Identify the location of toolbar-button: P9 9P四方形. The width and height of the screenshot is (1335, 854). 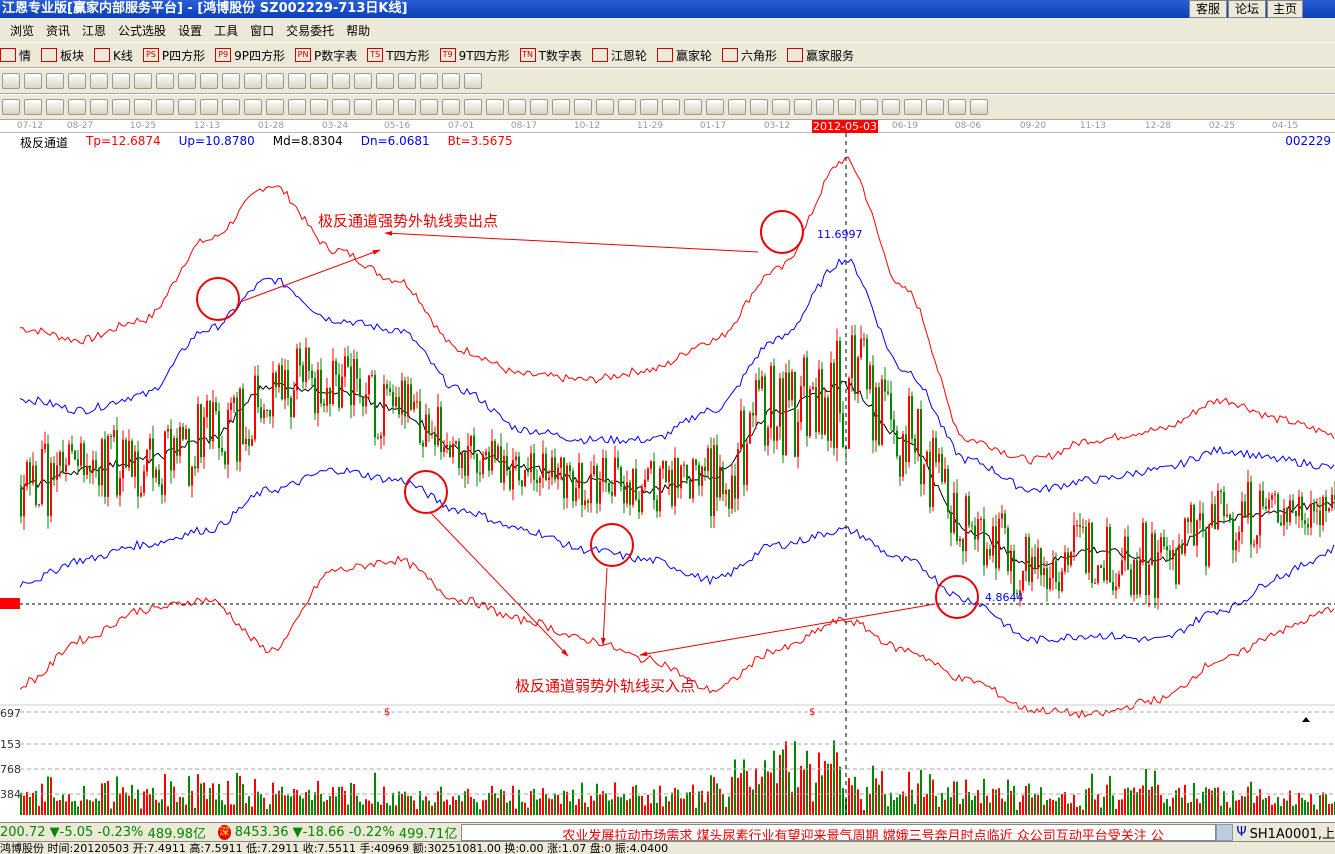
(250, 55).